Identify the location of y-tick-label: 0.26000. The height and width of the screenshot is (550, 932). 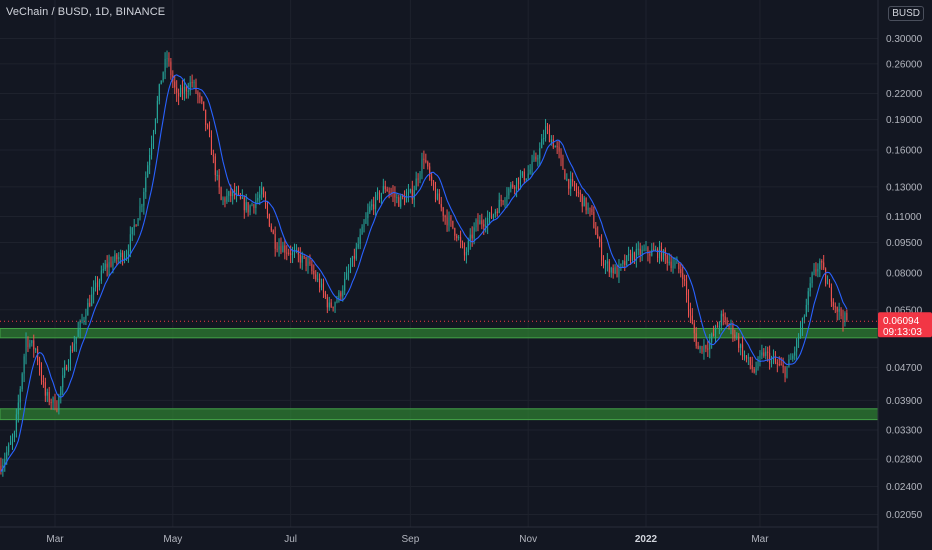
(904, 64).